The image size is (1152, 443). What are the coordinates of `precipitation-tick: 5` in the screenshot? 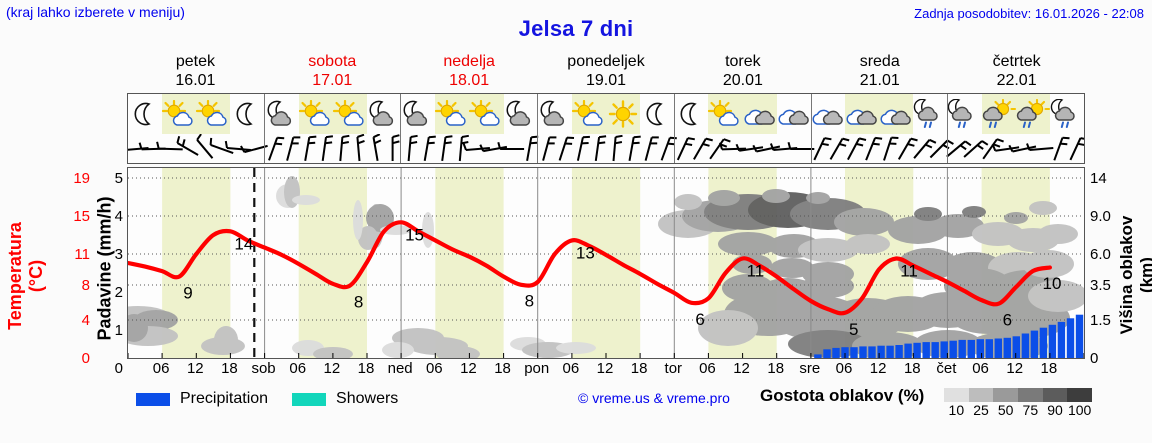 It's located at (118, 178).